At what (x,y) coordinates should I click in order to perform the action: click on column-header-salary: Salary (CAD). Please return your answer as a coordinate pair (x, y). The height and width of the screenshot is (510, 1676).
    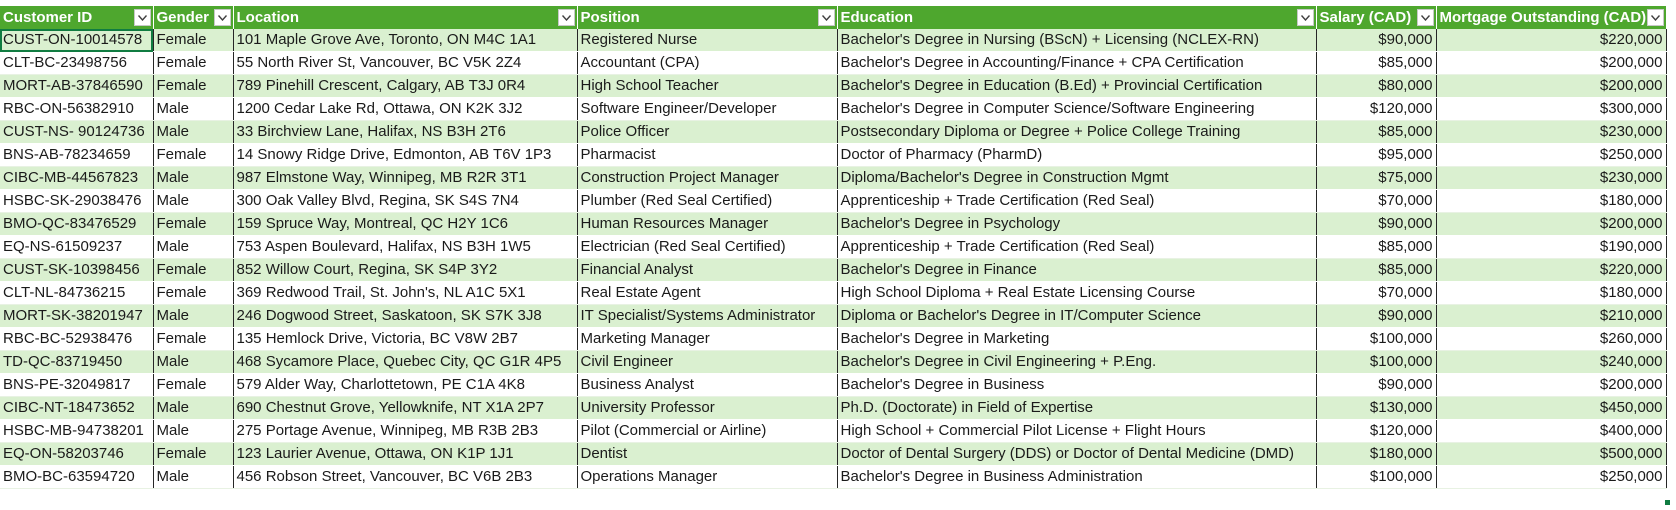
    Looking at the image, I should click on (1376, 17).